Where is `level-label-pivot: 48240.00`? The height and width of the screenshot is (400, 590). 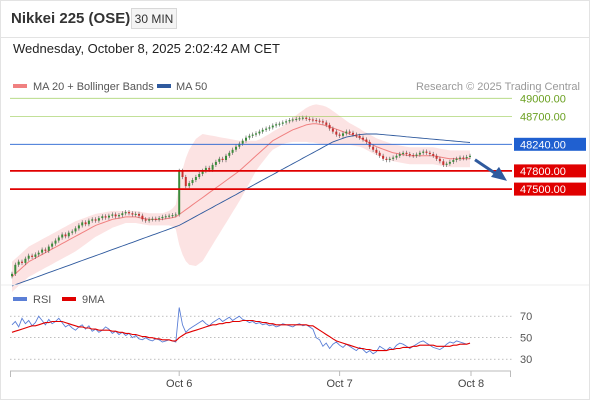 level-label-pivot: 48240.00 is located at coordinates (543, 145).